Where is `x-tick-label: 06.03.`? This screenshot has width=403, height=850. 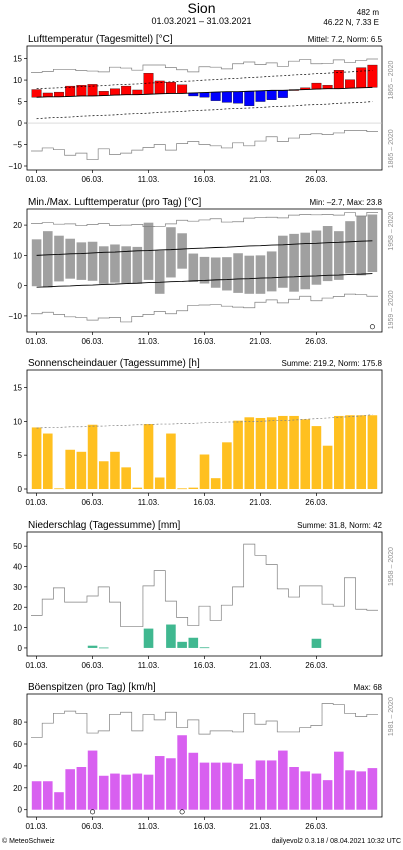 x-tick-label: 06.03. is located at coordinates (92, 341).